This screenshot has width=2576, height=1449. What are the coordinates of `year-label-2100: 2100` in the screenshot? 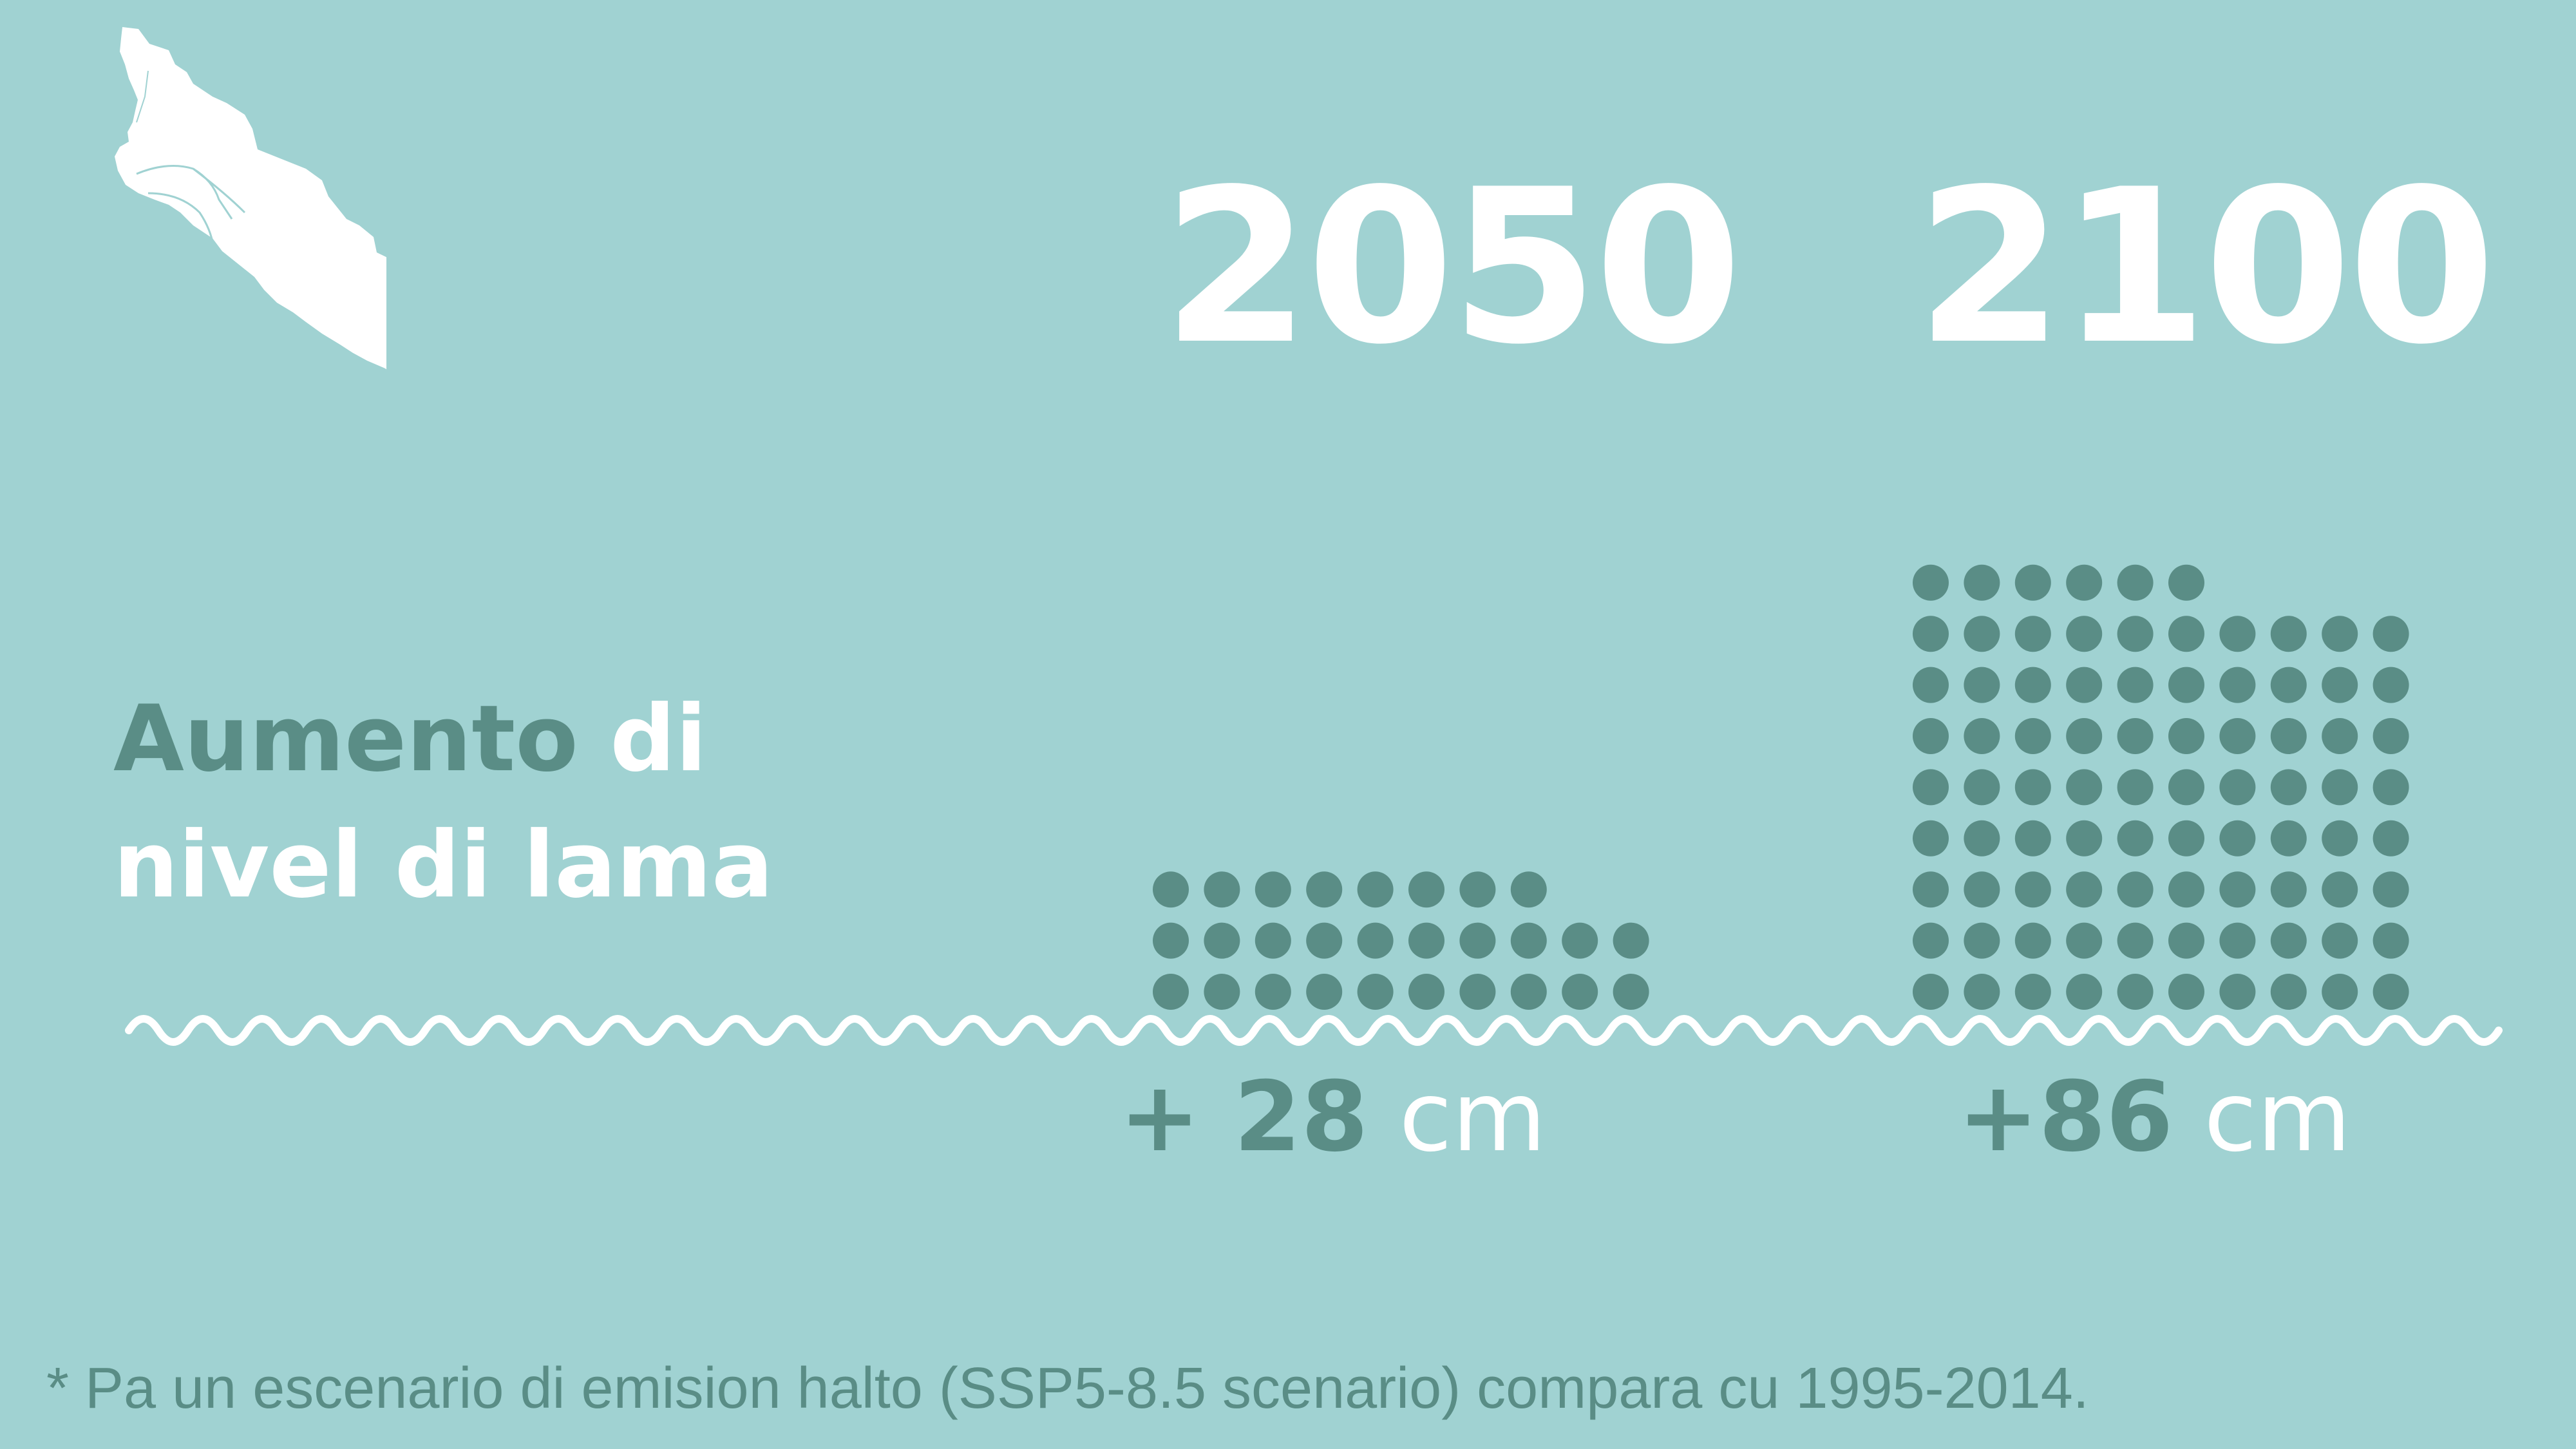 It's located at (2206, 267).